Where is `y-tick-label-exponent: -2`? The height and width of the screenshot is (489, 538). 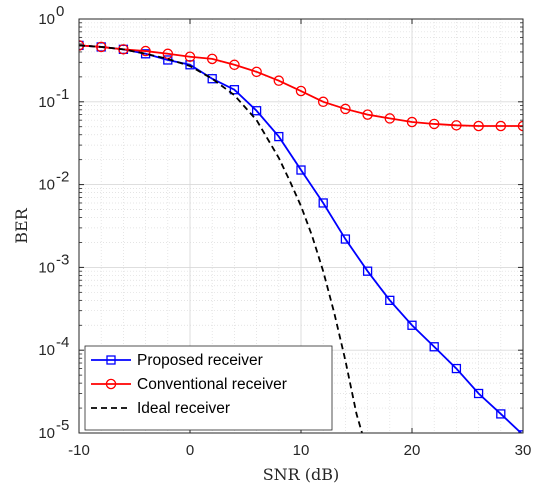 y-tick-label-exponent: -2 is located at coordinates (62, 177).